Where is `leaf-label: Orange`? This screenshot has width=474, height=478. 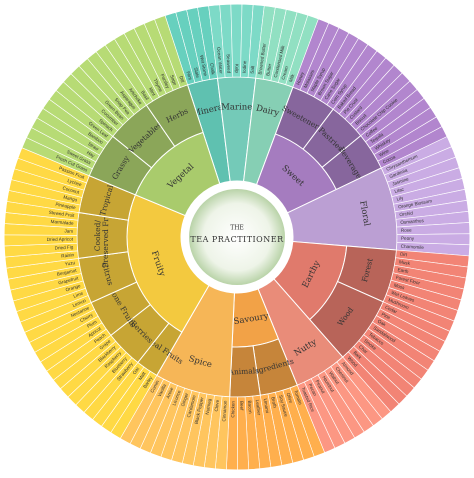
leaf-label: Orange is located at coordinates (73, 287).